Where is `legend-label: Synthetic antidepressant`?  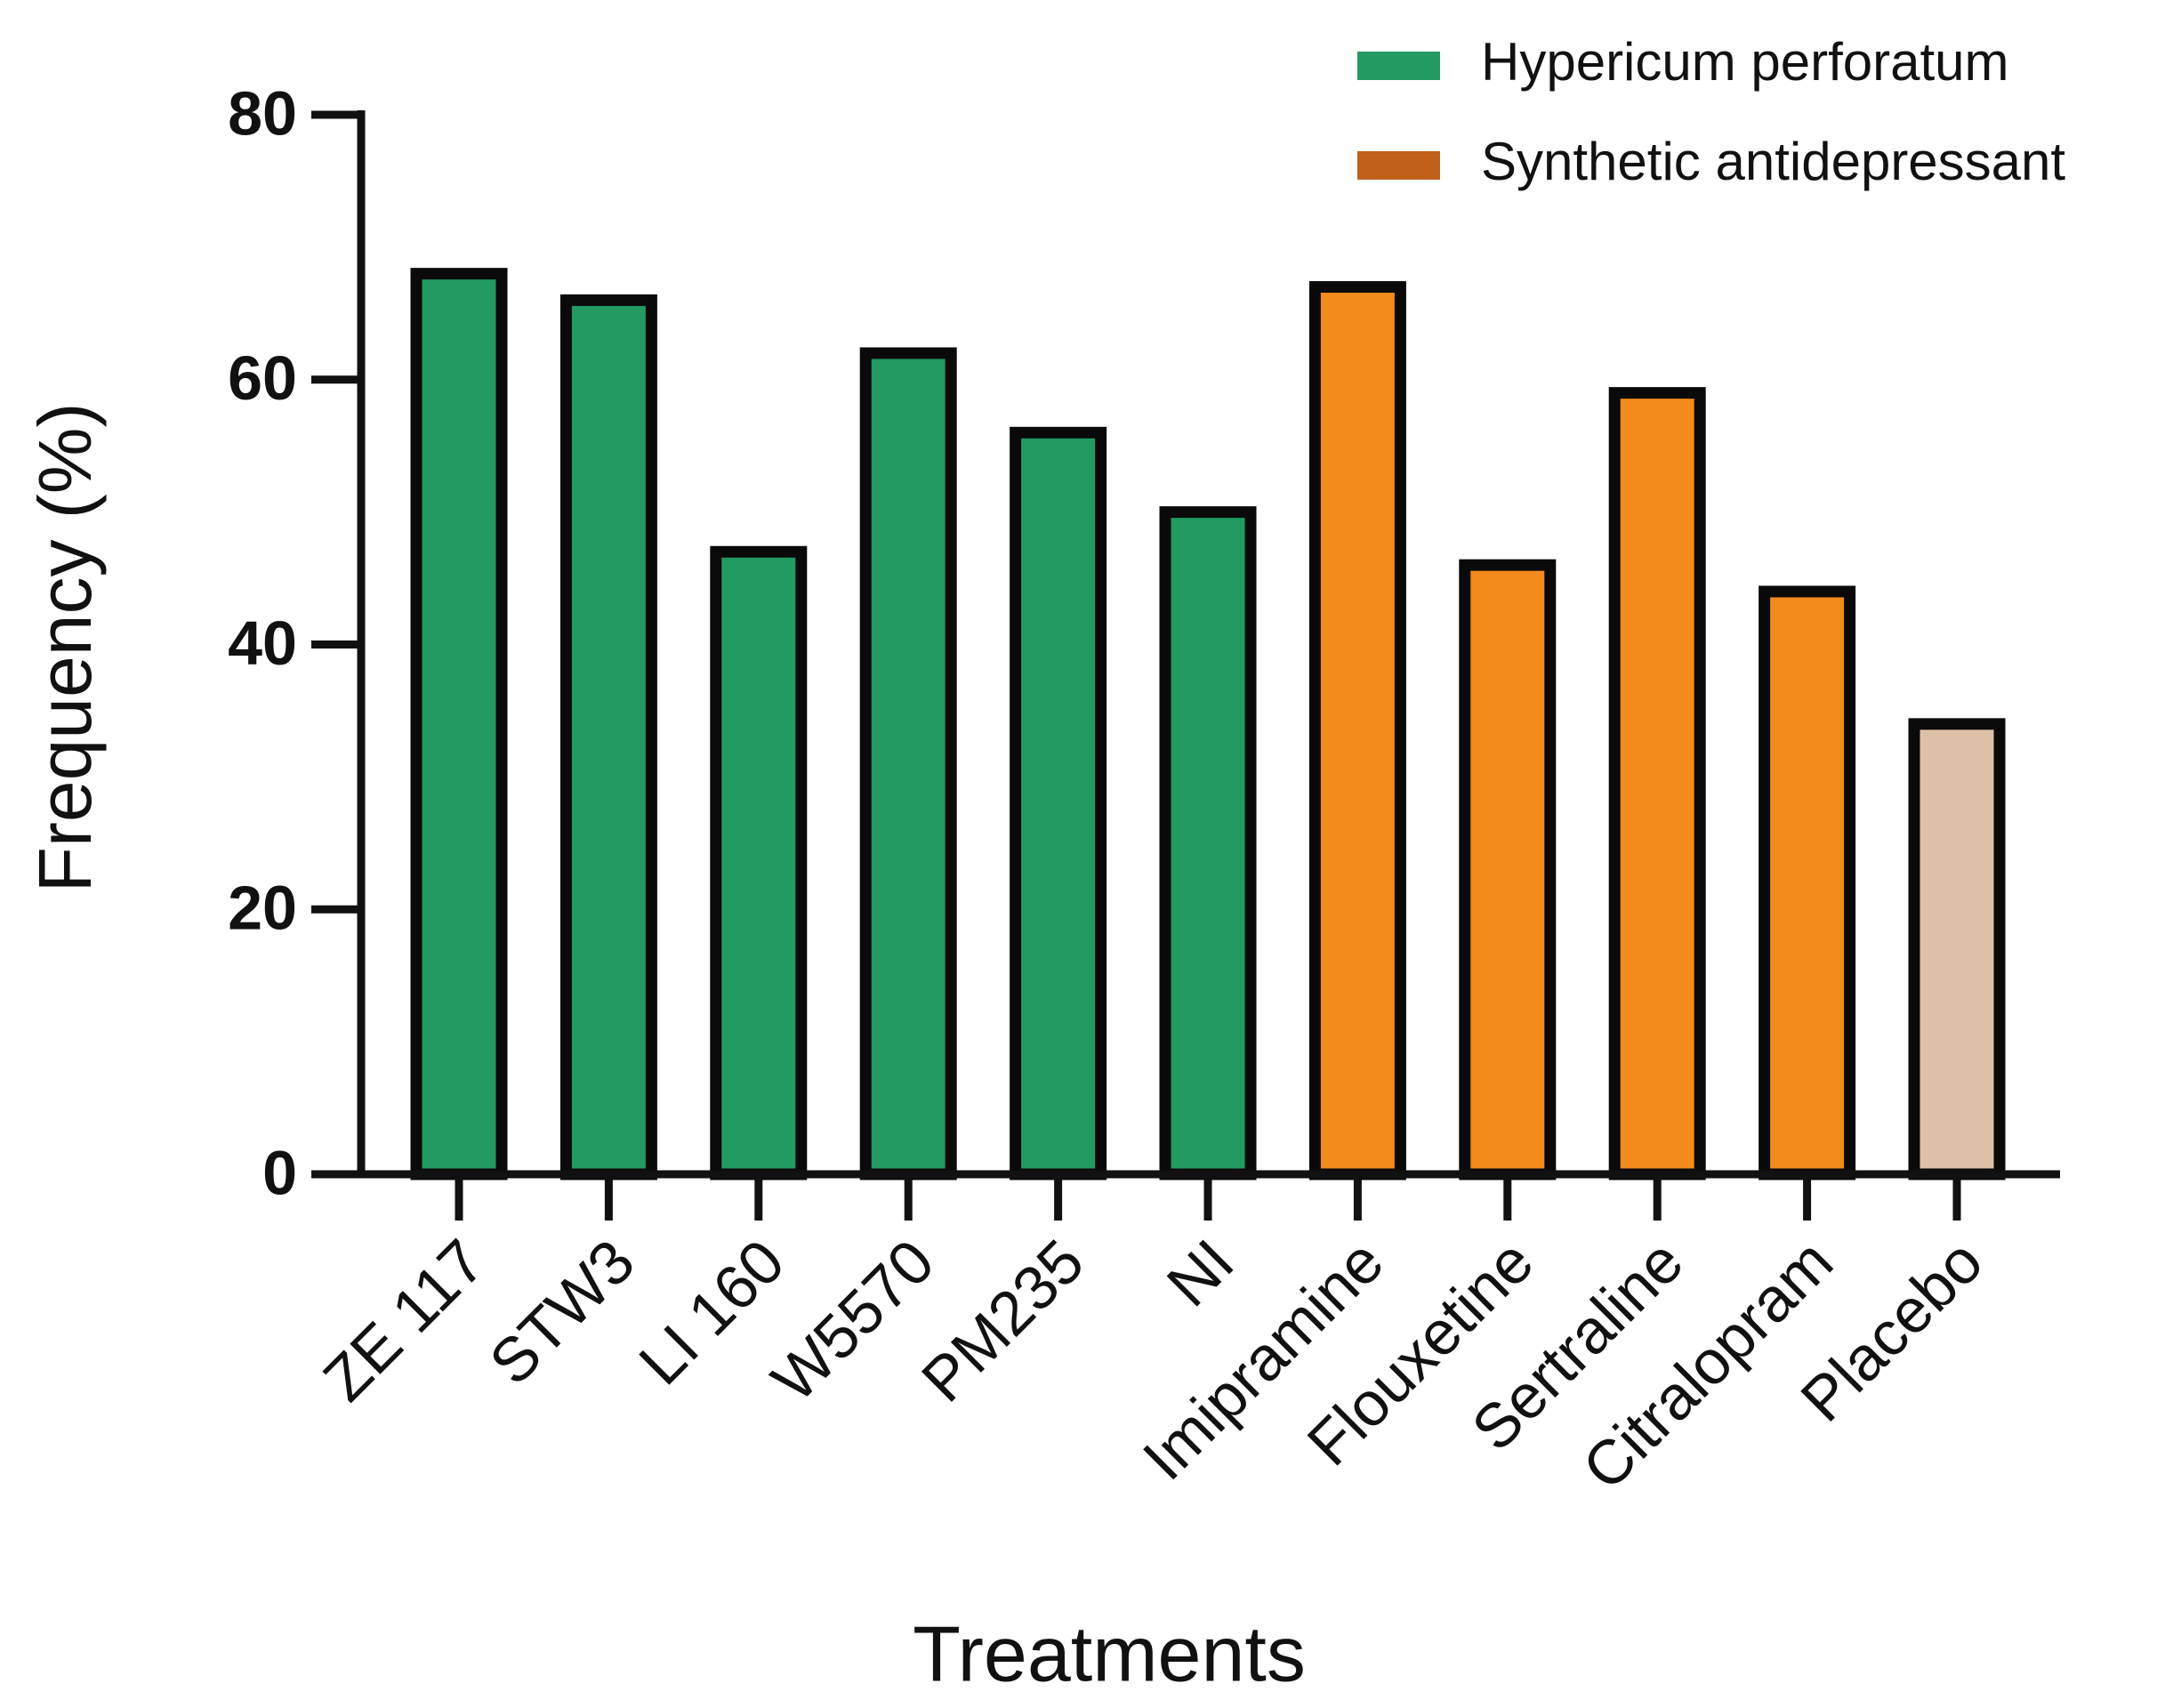
legend-label: Synthetic antidepressant is located at coordinates (1773, 161).